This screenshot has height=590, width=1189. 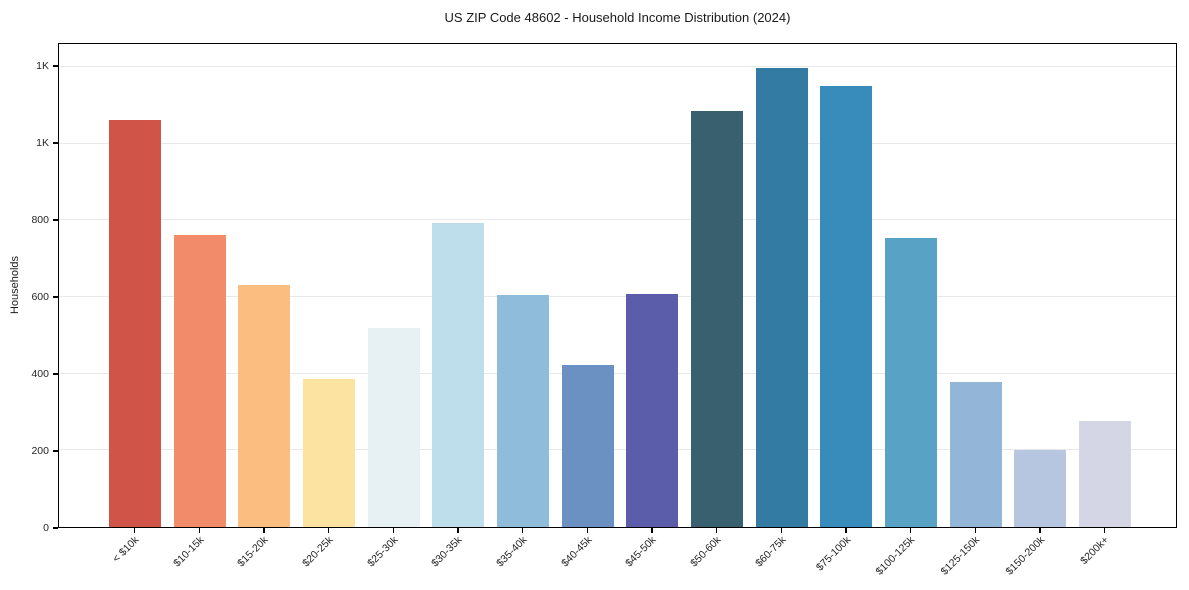 What do you see at coordinates (40, 220) in the screenshot?
I see `y-tick-label: 800` at bounding box center [40, 220].